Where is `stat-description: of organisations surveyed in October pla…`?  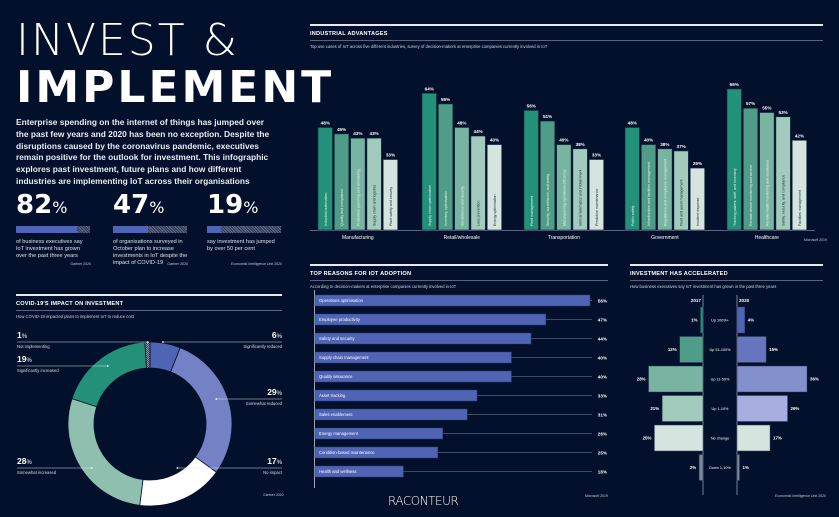
stat-description: of organisations surveyed in October pla… is located at coordinates (150, 252).